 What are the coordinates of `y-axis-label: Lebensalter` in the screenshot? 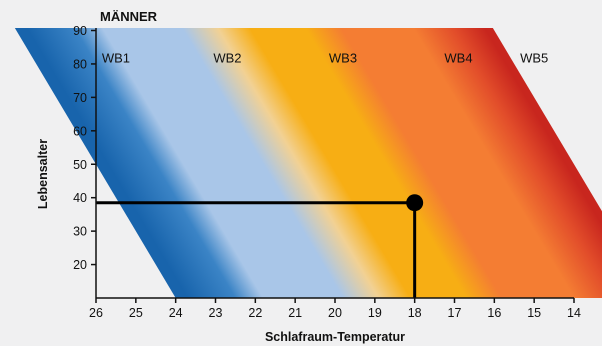 It's located at (43, 174).